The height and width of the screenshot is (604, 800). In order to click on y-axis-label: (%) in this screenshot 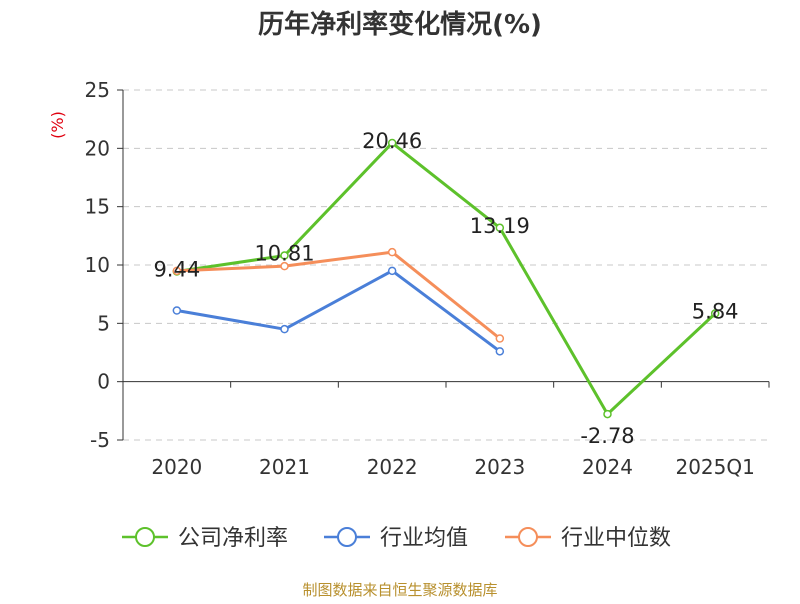, I will do `click(57, 125)`.